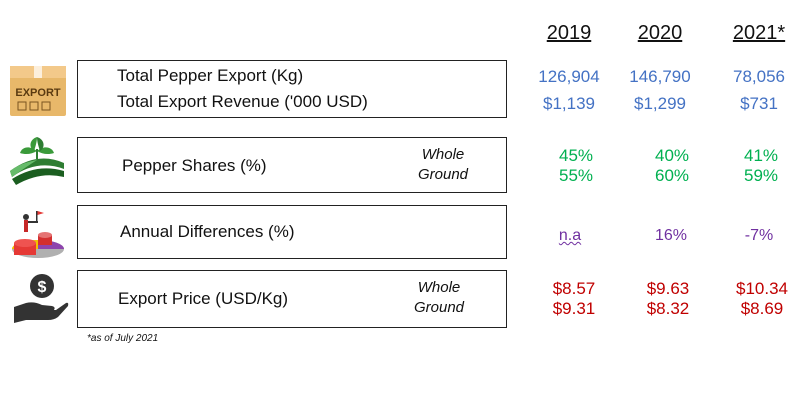 Image resolution: width=800 pixels, height=409 pixels. What do you see at coordinates (439, 287) in the screenshot?
I see `price-whole-label: Whole` at bounding box center [439, 287].